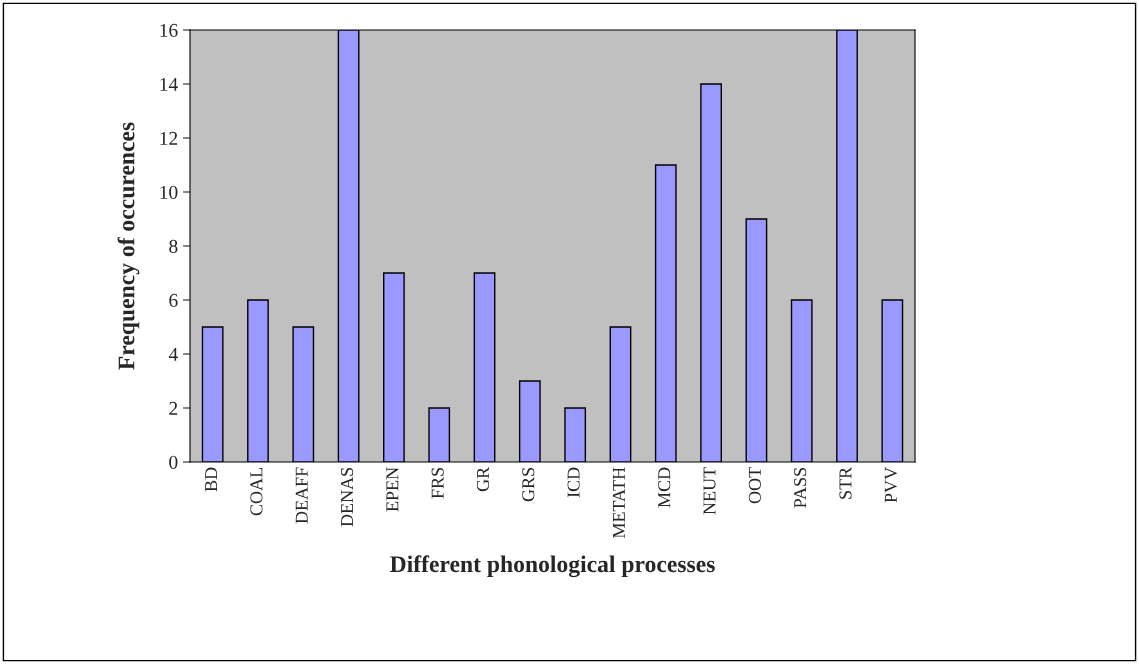 The width and height of the screenshot is (1139, 664). I want to click on y-axis-title: Frequency of occurences, so click(128, 246).